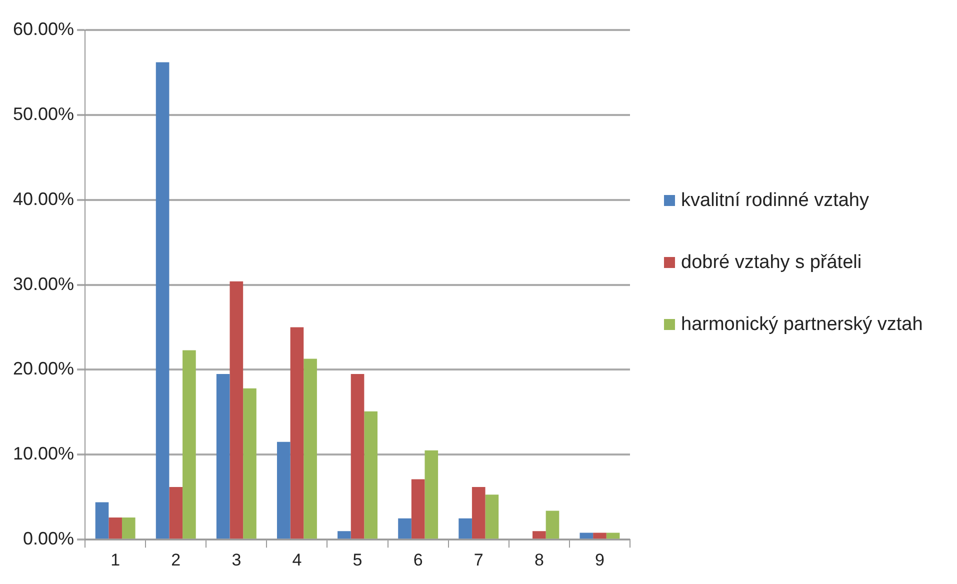 This screenshot has width=957, height=584. I want to click on x-tick-label: 4, so click(297, 560).